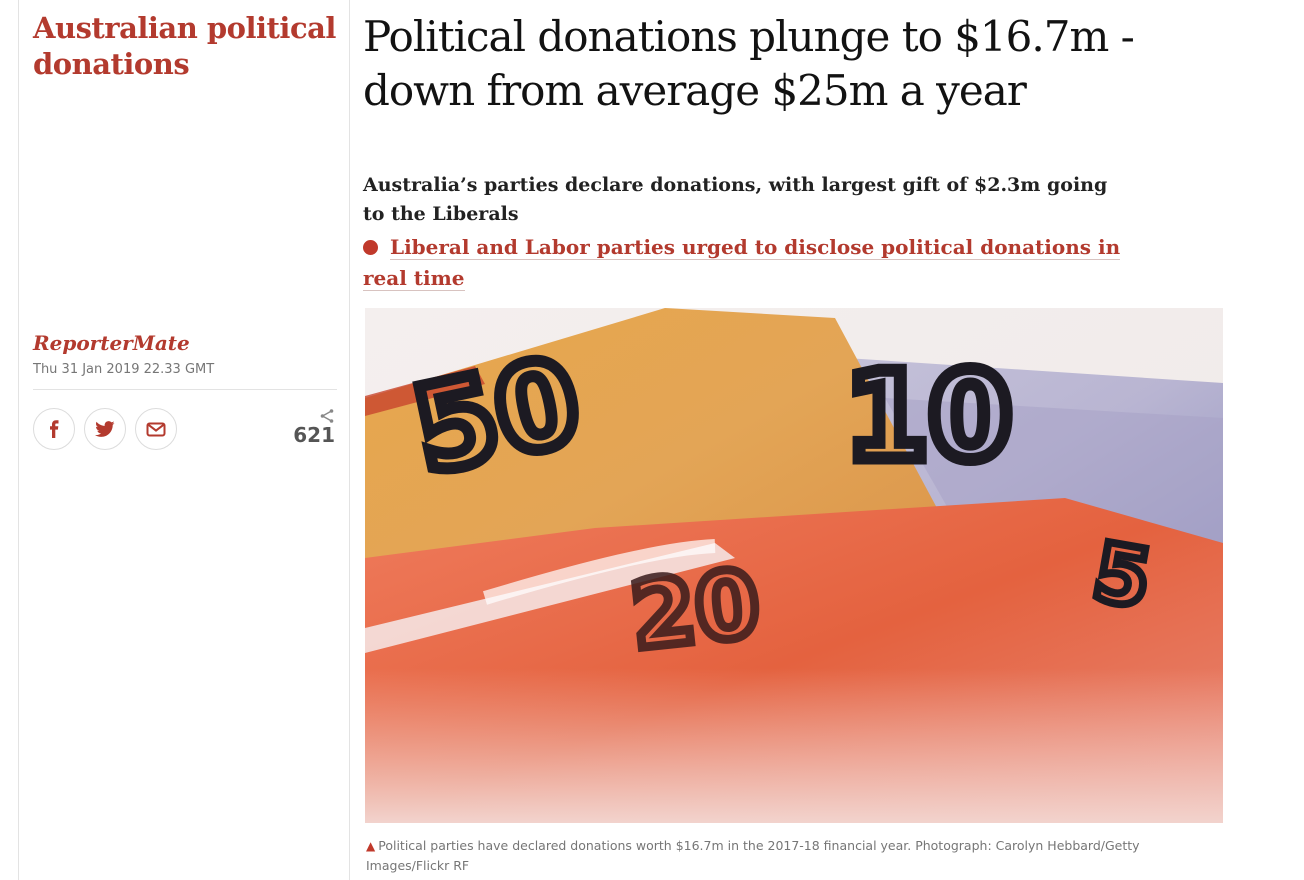  Describe the element at coordinates (327, 416) in the screenshot. I see `share-icon` at that location.